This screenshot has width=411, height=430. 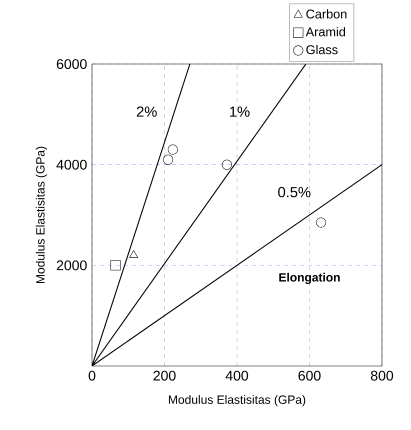 What do you see at coordinates (71, 165) in the screenshot?
I see `y-tick-label: 4000` at bounding box center [71, 165].